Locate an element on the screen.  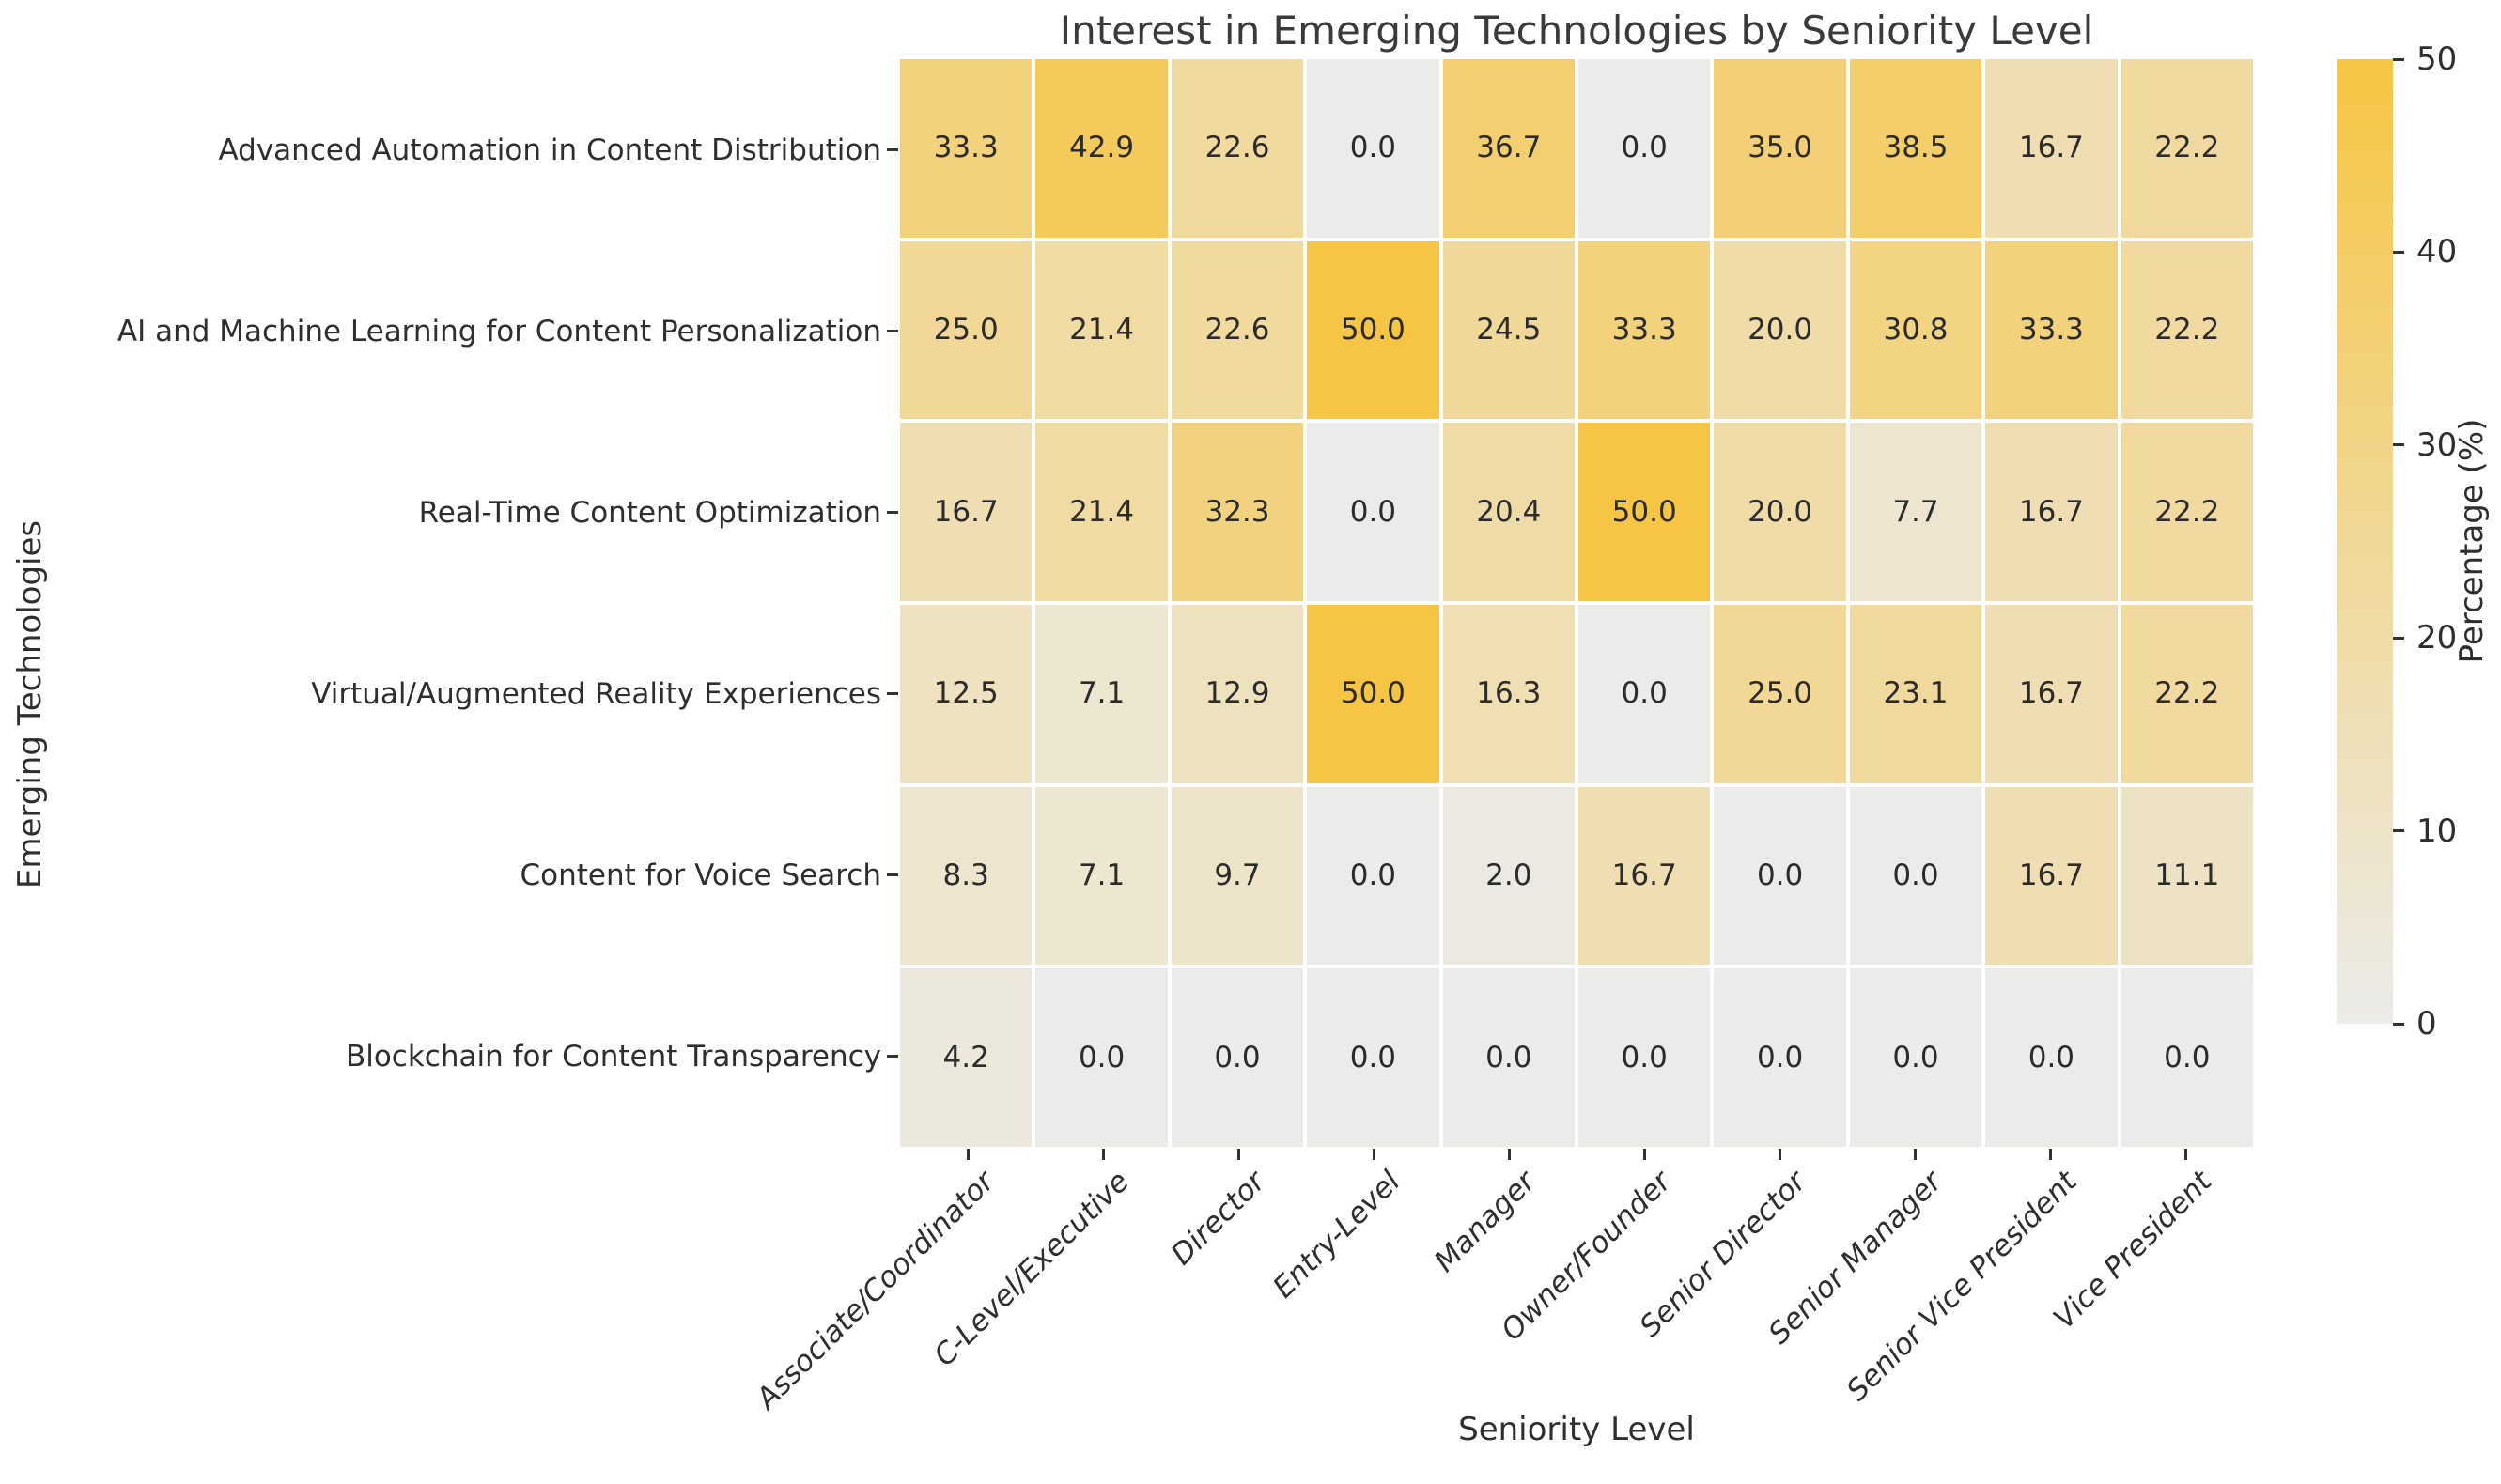
col-label: Manager is located at coordinates (1485, 1222).